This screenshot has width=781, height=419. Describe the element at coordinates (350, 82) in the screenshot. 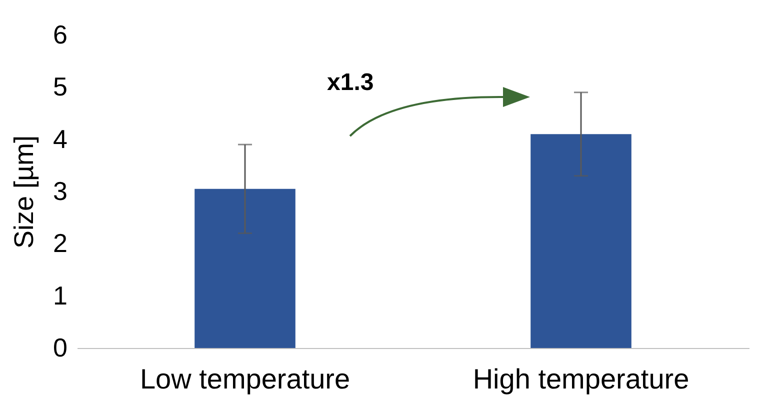

I see `annotation: x1.3` at that location.